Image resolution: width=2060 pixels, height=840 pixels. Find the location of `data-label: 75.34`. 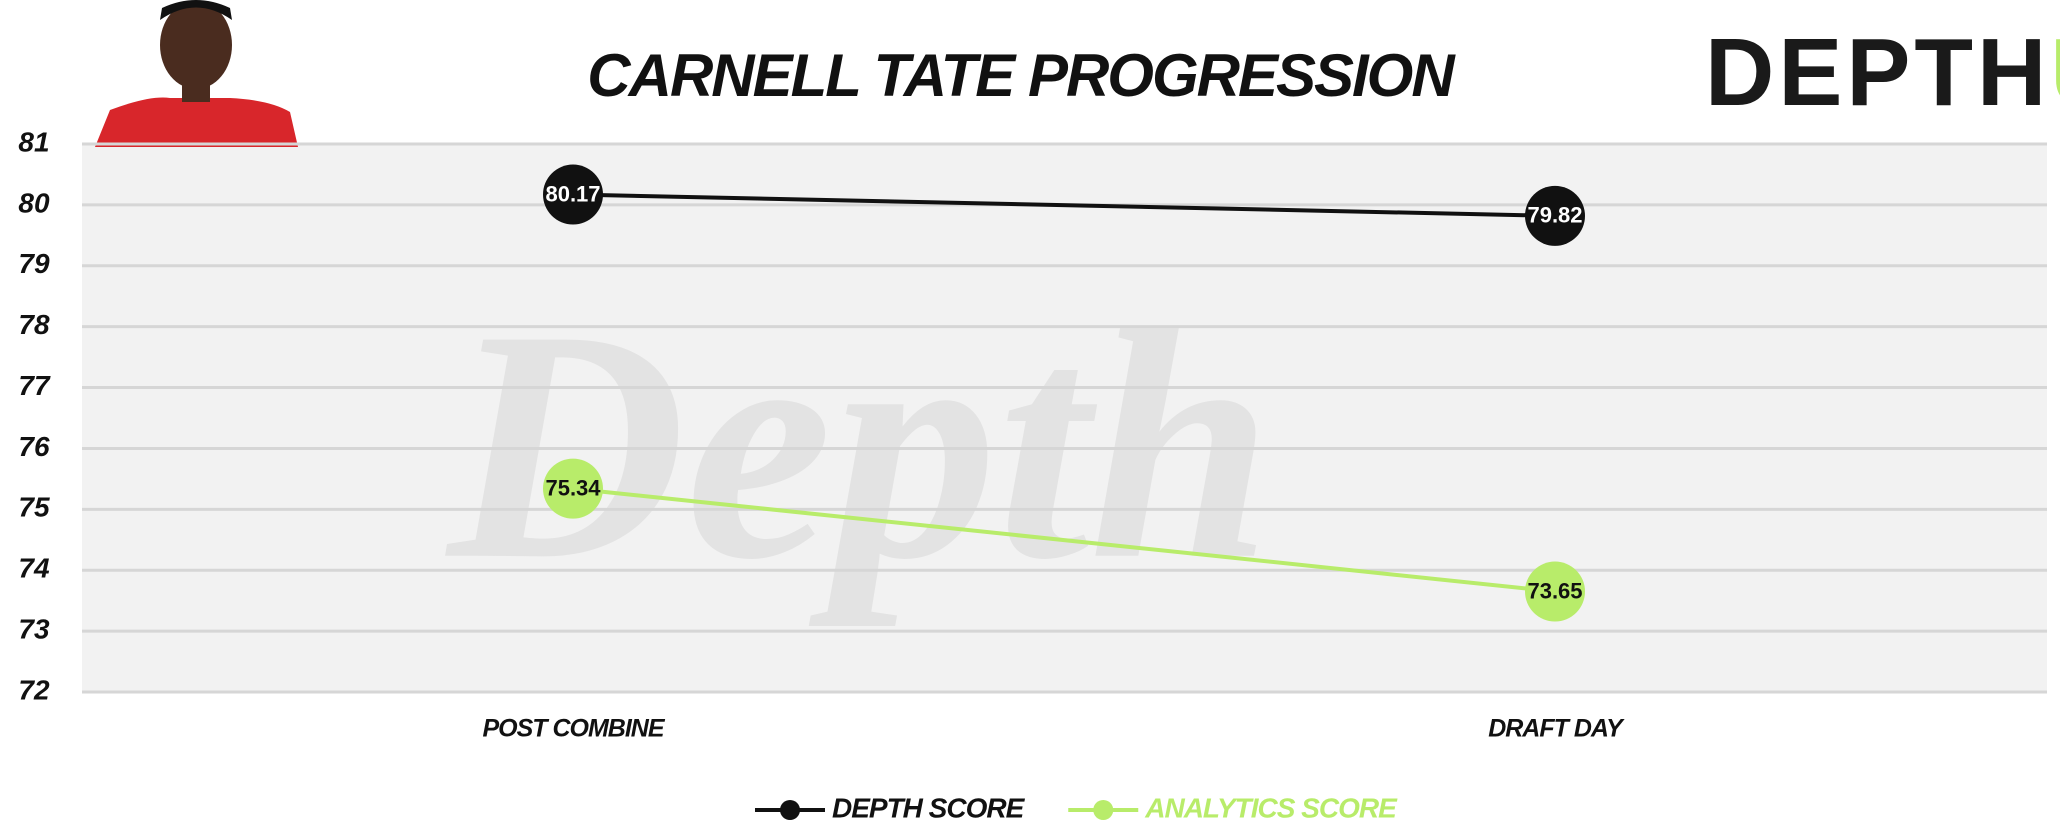

data-label: 75.34 is located at coordinates (573, 487).